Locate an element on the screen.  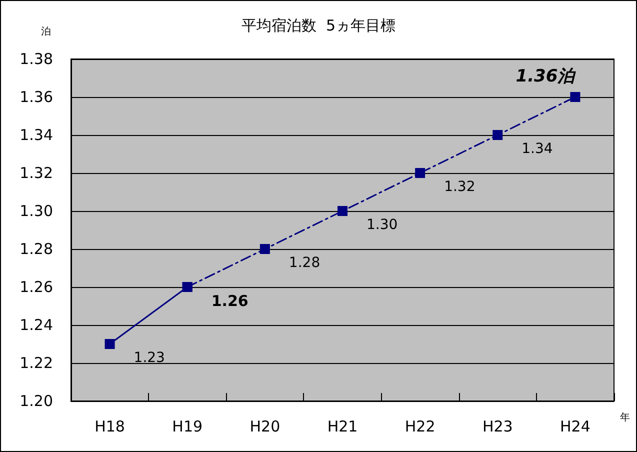
y-tick-label: 1.34 is located at coordinates (36, 135).